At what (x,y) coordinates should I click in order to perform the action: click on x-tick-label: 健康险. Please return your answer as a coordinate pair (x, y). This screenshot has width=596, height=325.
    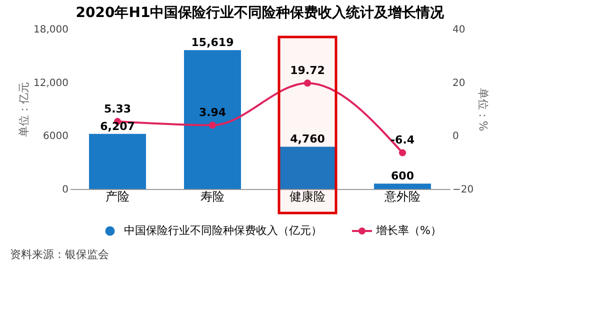
    Looking at the image, I should click on (308, 197).